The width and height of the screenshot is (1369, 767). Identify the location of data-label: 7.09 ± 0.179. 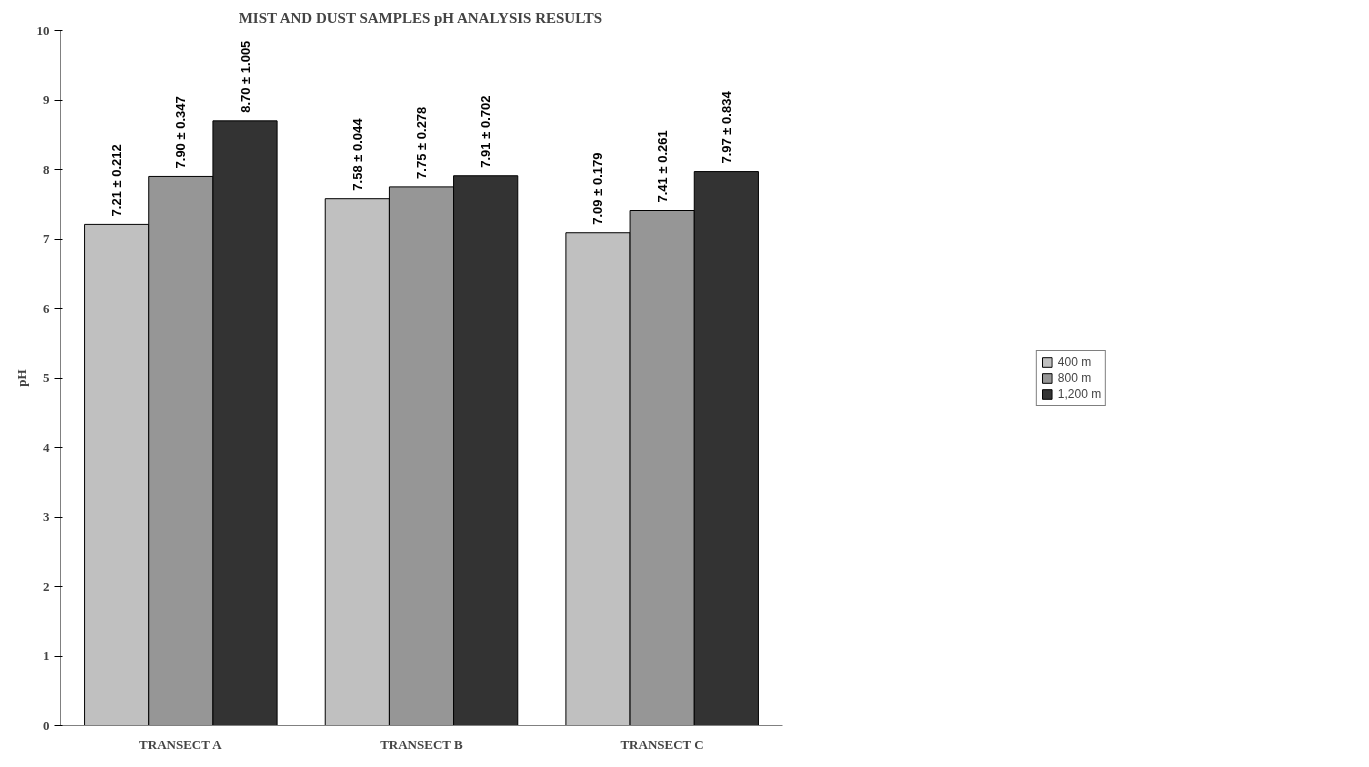
(598, 188).